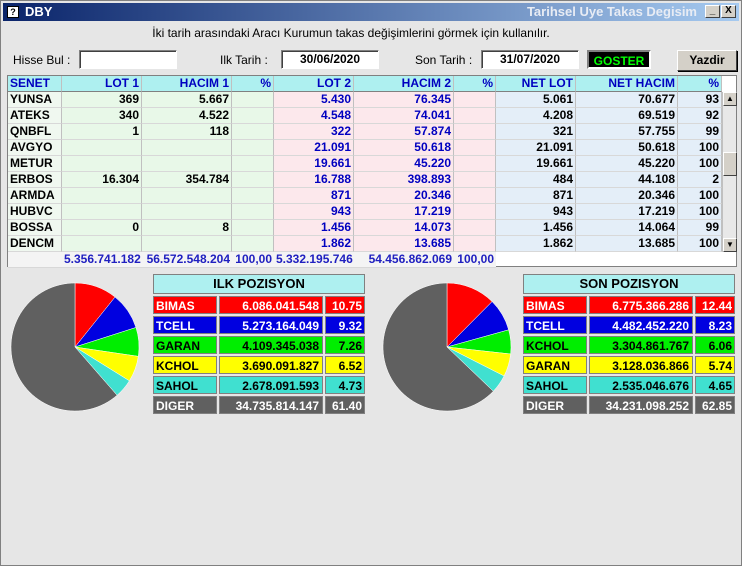 This screenshot has width=742, height=566. Describe the element at coordinates (259, 405) in the screenshot. I see `position-row: DIGER 34.735.814.147 61.40` at that location.